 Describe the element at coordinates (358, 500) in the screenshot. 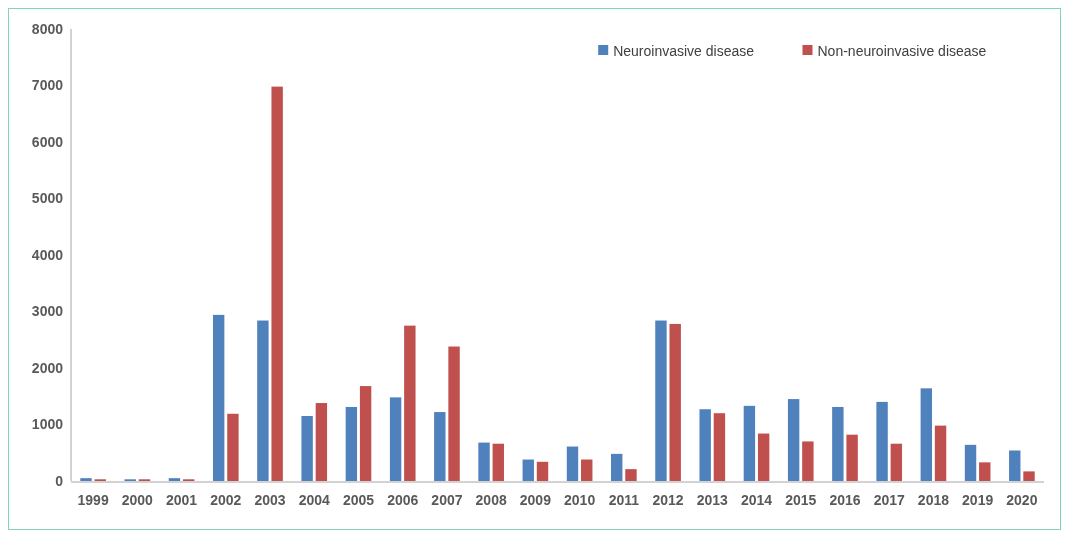

I see `x-tick-label: 2005` at that location.